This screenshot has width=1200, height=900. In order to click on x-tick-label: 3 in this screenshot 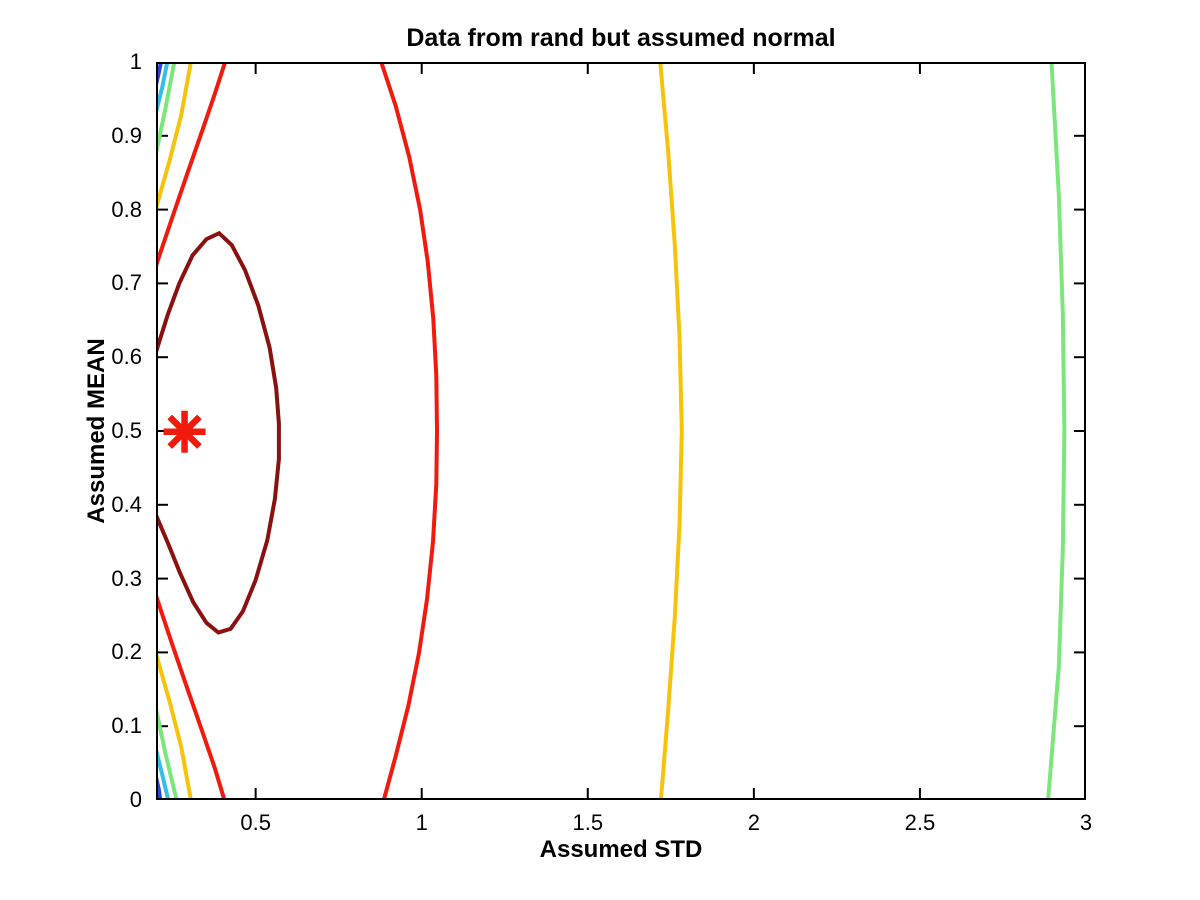, I will do `click(1086, 822)`.